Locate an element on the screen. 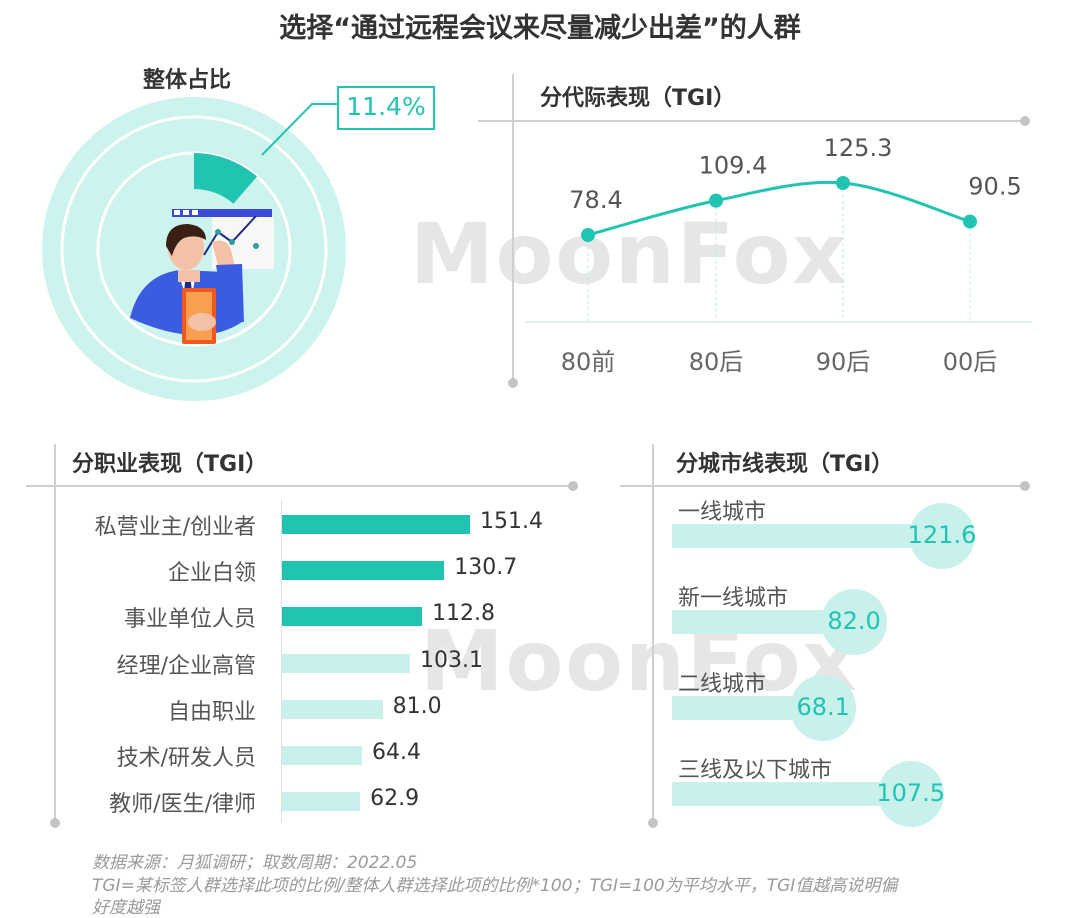 This screenshot has height=918, width=1080. city-title-bg is located at coordinates (794, 463).